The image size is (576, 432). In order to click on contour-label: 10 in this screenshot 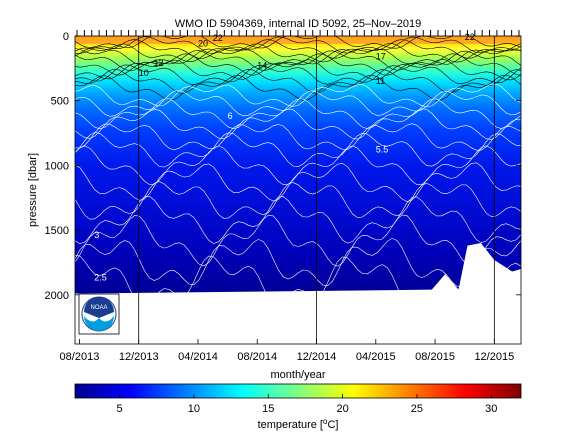, I will do `click(144, 73)`.